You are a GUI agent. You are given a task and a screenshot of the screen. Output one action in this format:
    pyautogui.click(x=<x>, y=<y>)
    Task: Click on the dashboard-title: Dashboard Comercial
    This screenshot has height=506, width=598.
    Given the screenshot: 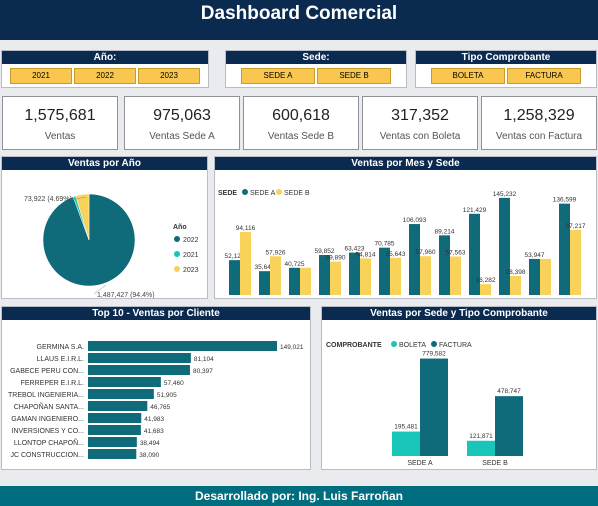 What is the action you would take?
    pyautogui.click(x=299, y=13)
    